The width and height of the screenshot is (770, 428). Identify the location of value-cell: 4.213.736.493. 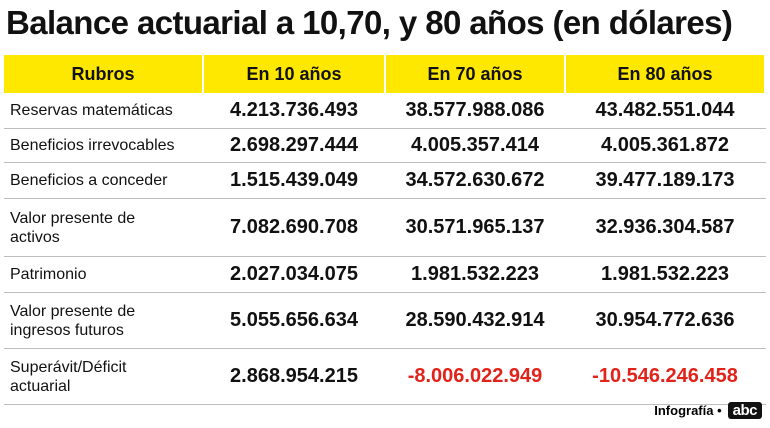
(294, 110).